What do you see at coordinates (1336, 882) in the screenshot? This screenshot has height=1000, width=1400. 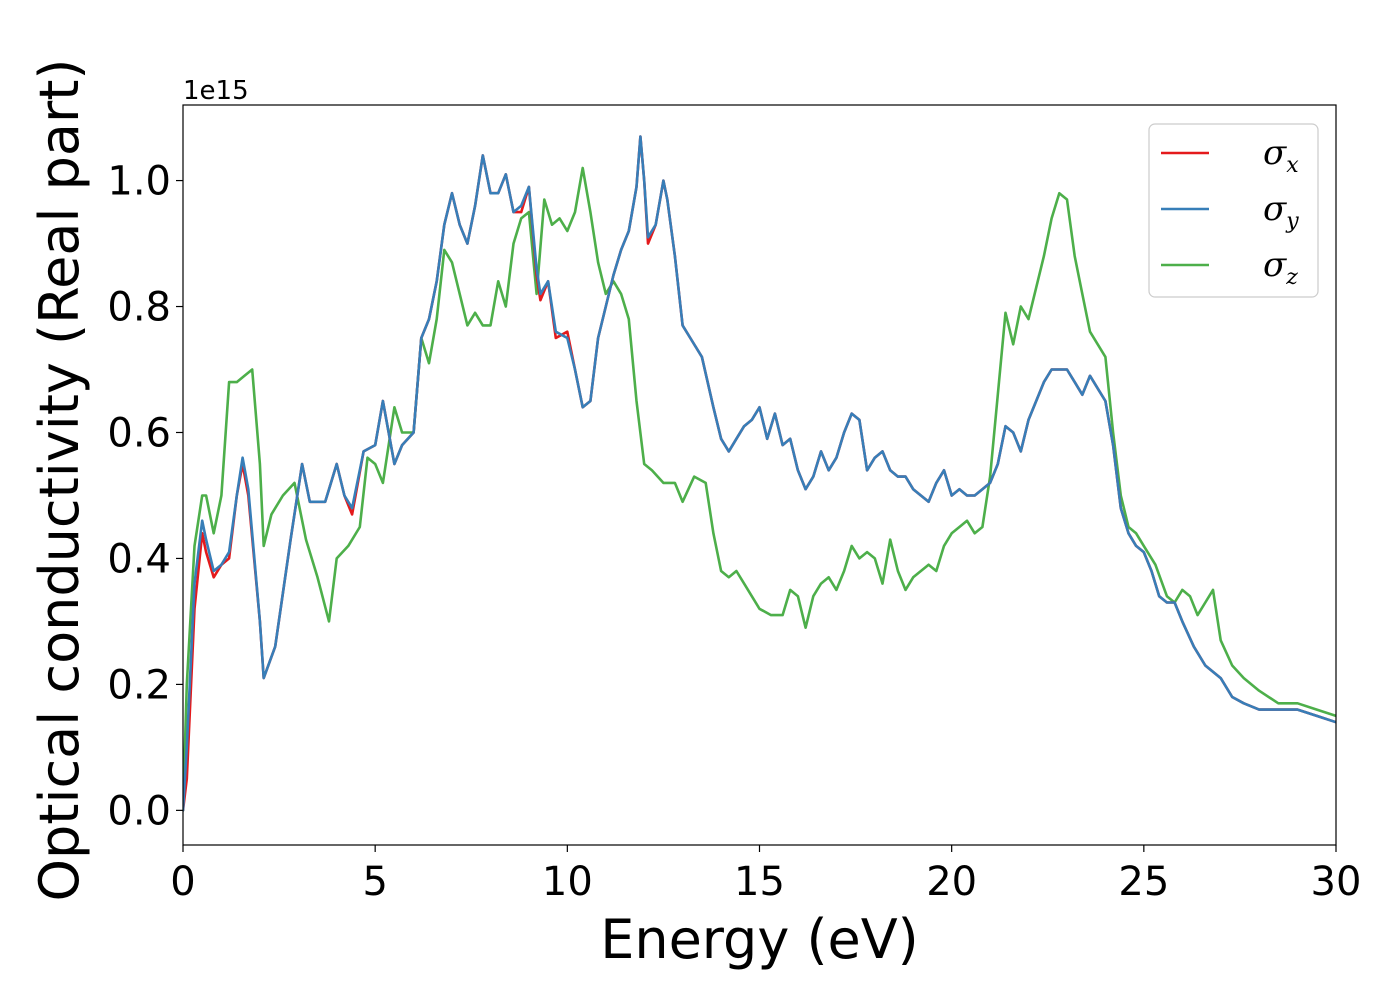 I see `x-tick-label: 30` at bounding box center [1336, 882].